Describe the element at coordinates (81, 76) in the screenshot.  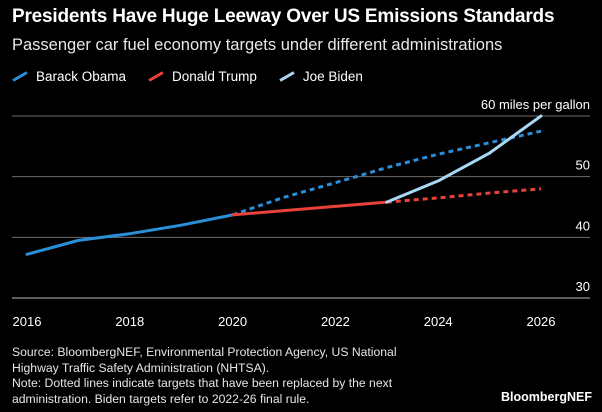
I see `legend-label-obama: Barack Obama` at that location.